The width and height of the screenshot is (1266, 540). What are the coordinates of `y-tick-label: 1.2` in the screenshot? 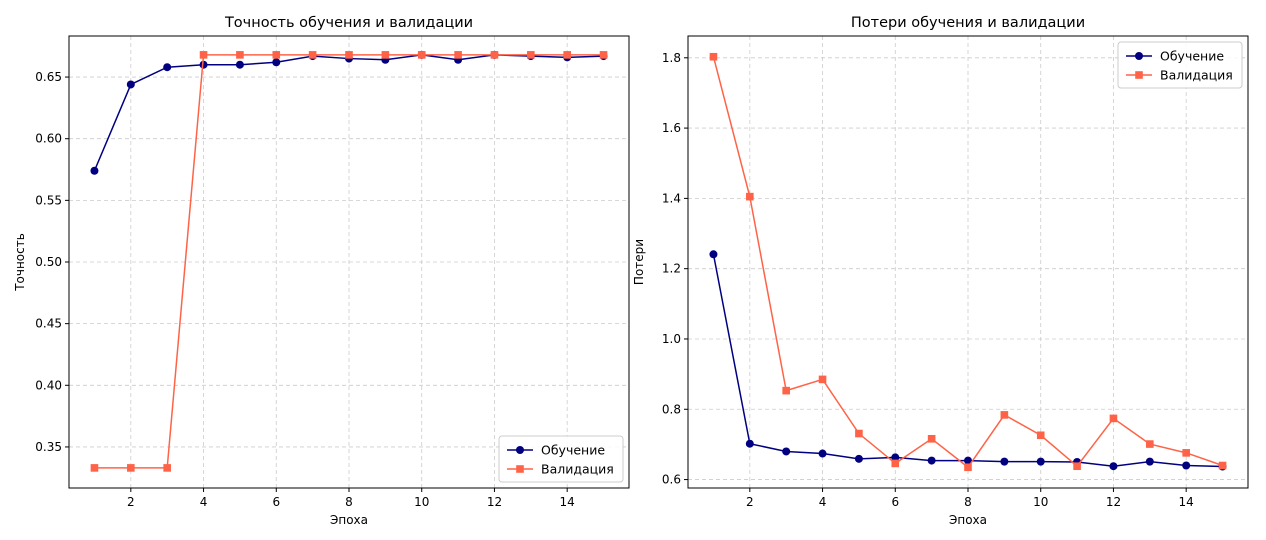 It's located at (671, 269).